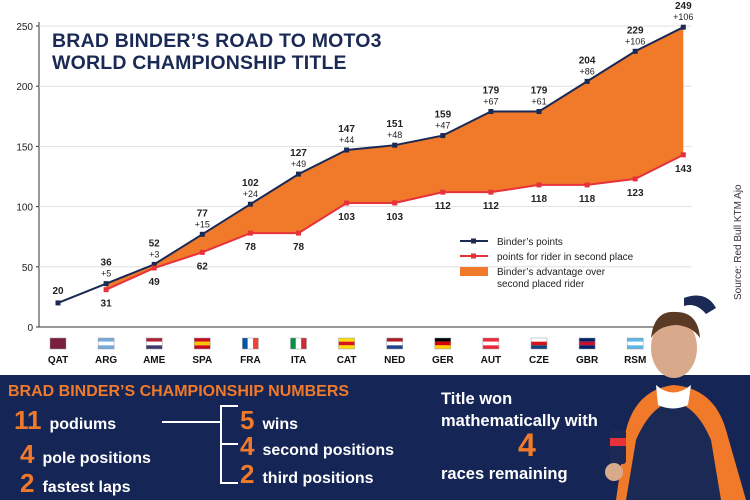  What do you see at coordinates (107, 304) in the screenshot?
I see `second-value-label: 31` at bounding box center [107, 304].